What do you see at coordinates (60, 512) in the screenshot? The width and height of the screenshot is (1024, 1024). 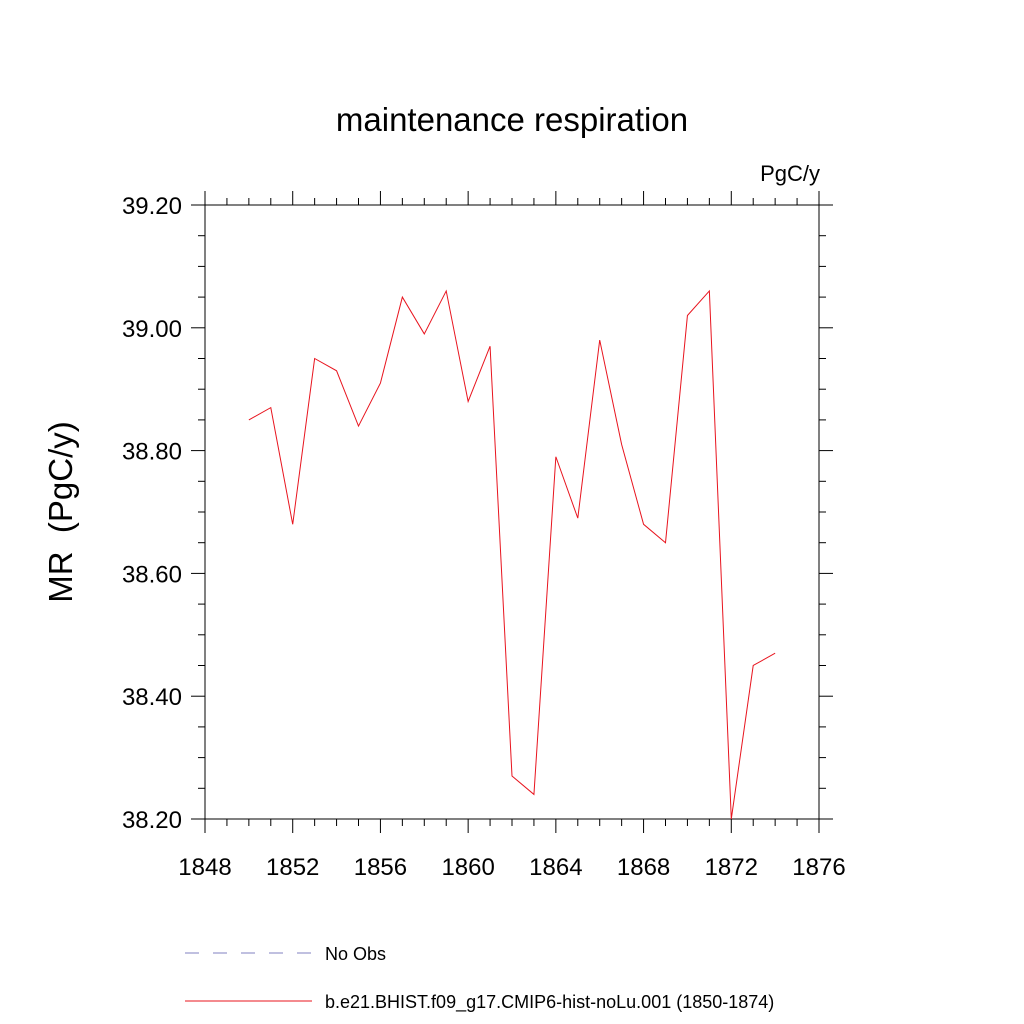 I see `y-axis-label: MR (PgC/y)` at bounding box center [60, 512].